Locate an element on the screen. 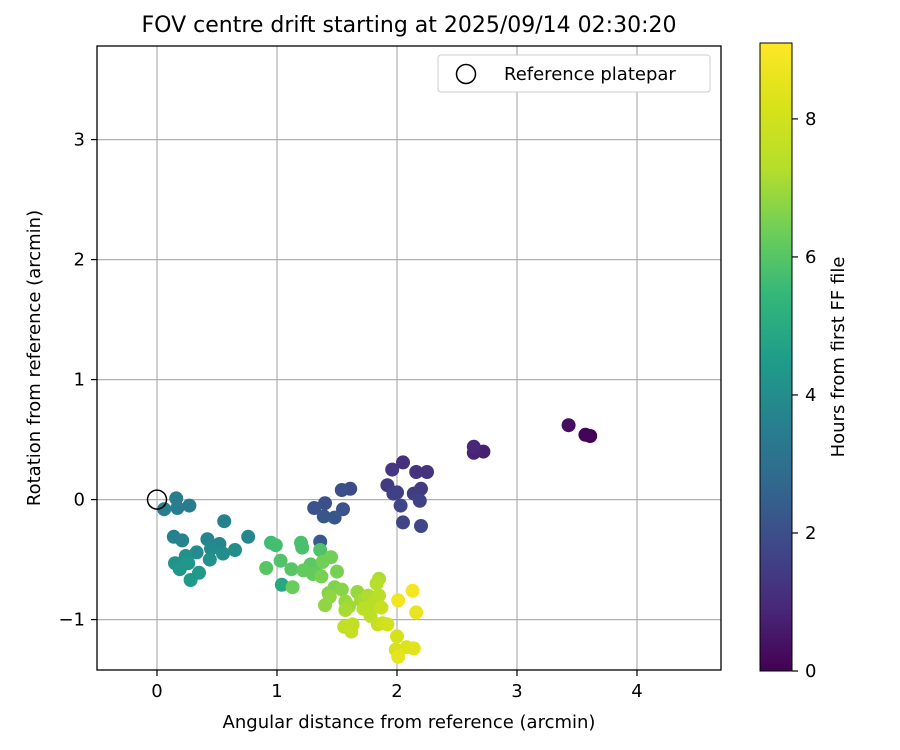 Image resolution: width=900 pixels, height=750 pixels. x-axis-label: Angular distance from reference (arcmin) is located at coordinates (409, 722).